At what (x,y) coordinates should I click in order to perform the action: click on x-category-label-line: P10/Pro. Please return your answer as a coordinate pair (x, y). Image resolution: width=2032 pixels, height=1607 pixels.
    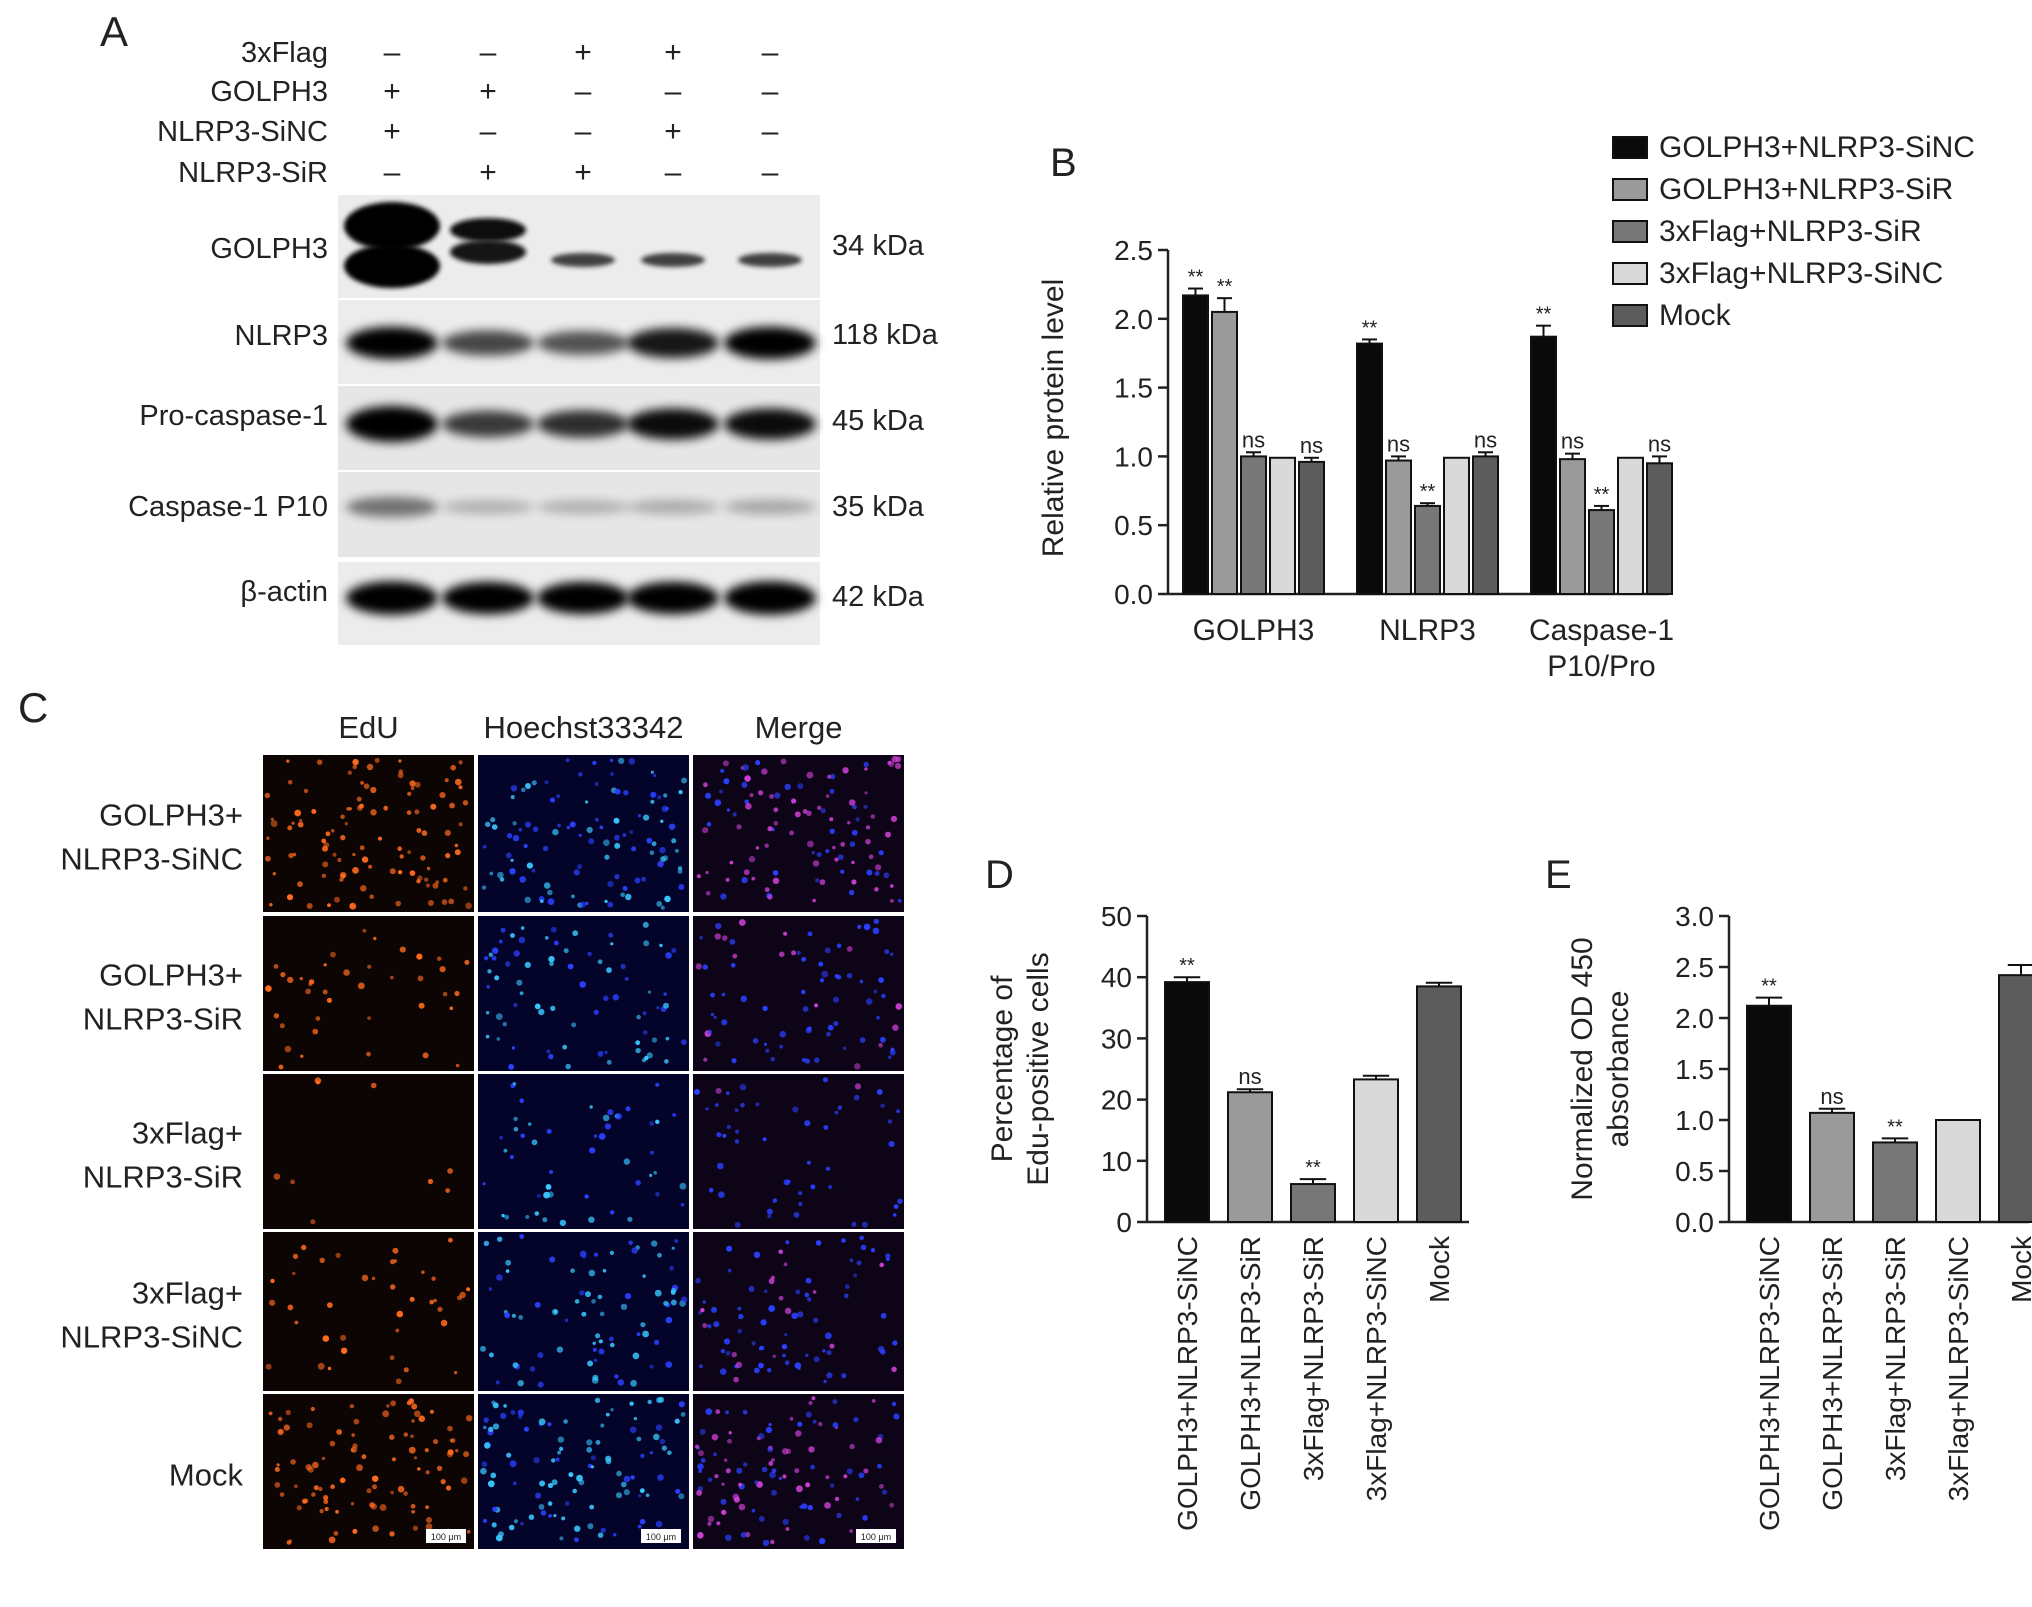
    Looking at the image, I should click on (1601, 666).